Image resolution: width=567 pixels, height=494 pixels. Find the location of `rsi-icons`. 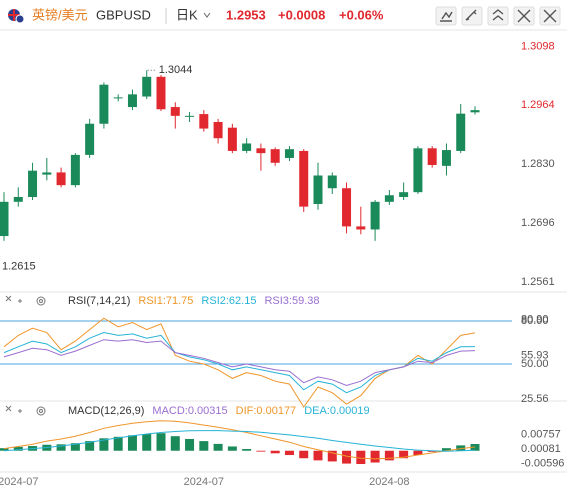

rsi-icons is located at coordinates (25, 355).